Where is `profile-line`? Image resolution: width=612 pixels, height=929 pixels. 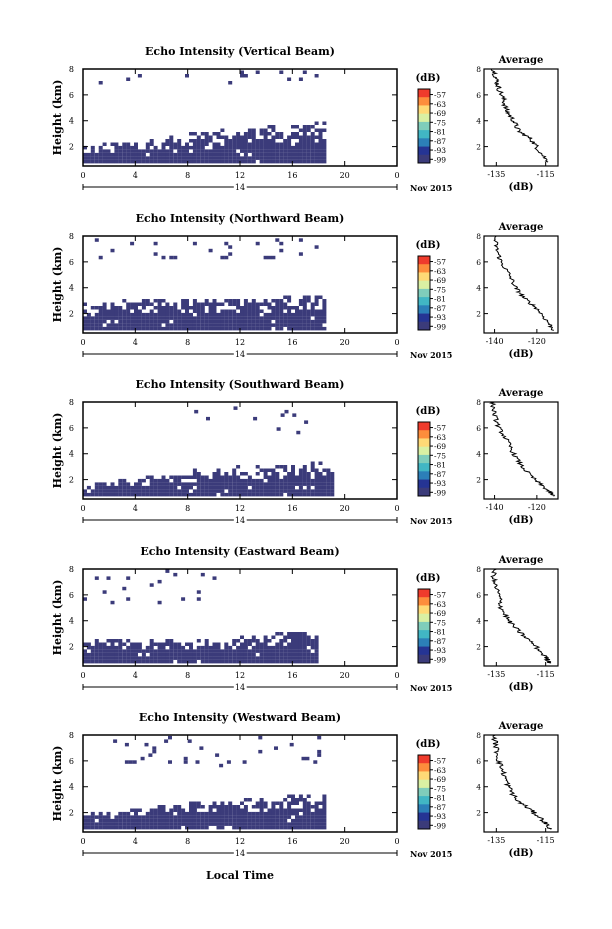 profile-line is located at coordinates (523, 283).